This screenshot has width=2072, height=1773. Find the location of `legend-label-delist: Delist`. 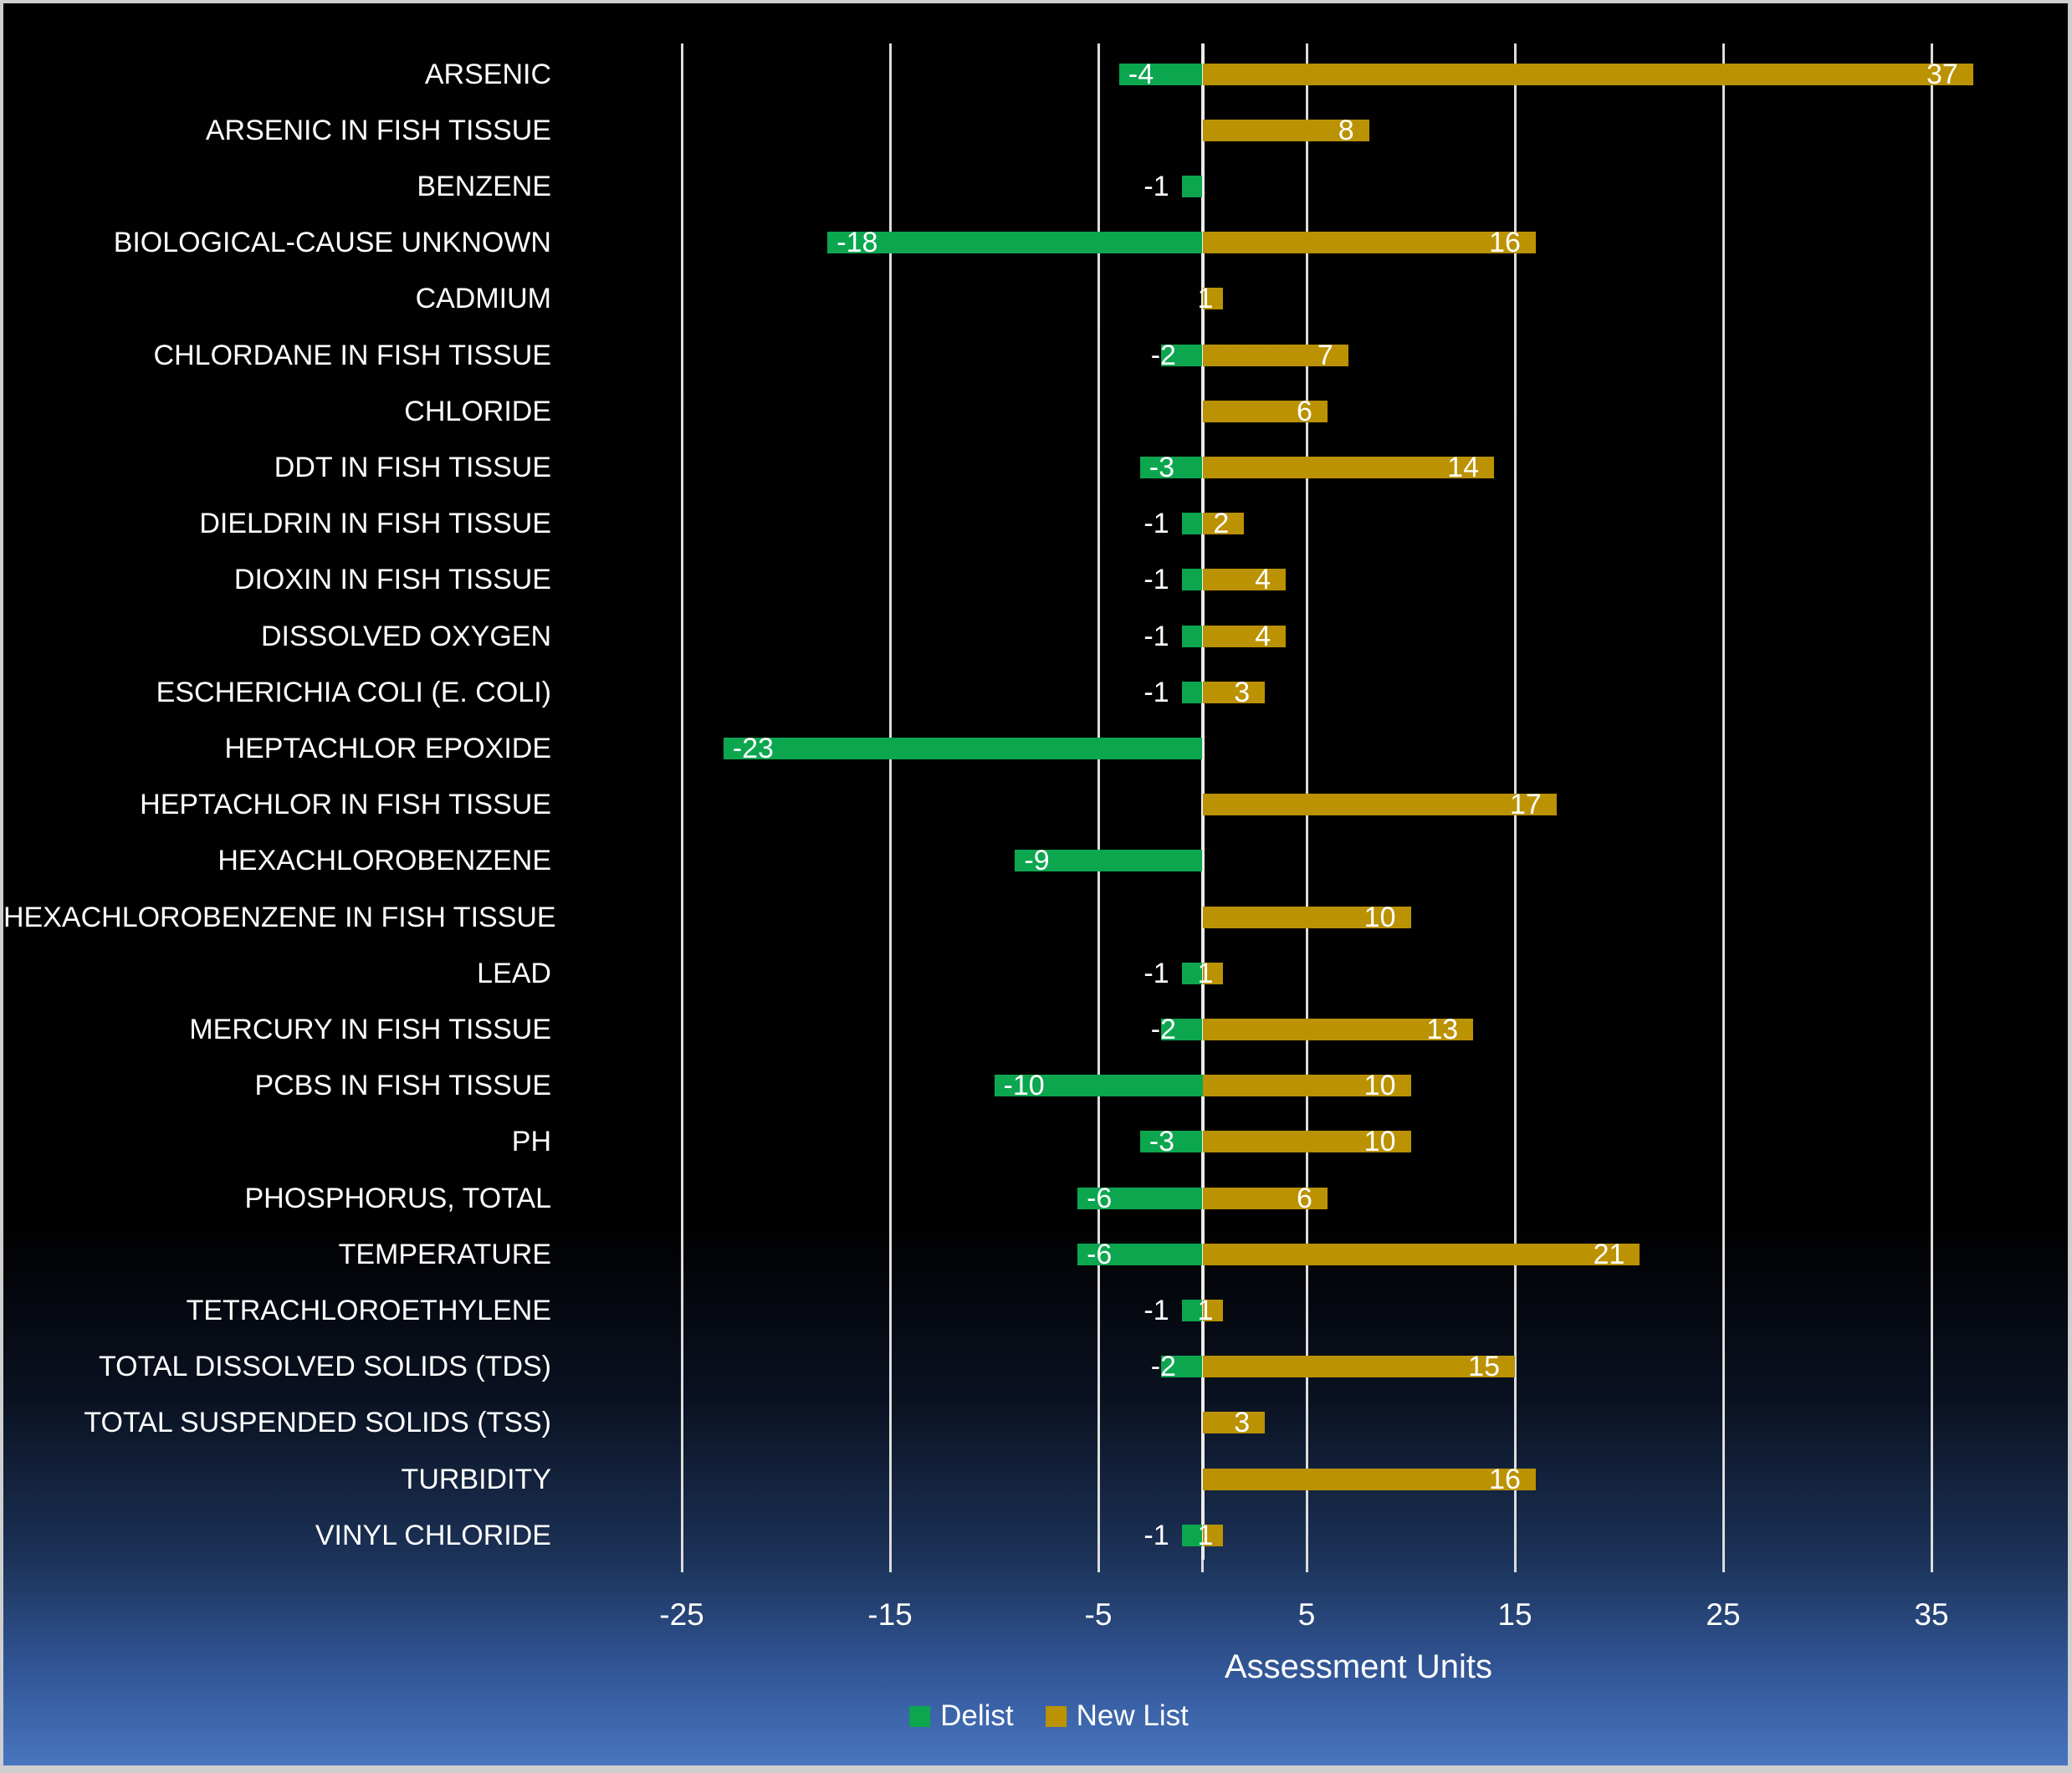

legend-label-delist: Delist is located at coordinates (977, 1715).